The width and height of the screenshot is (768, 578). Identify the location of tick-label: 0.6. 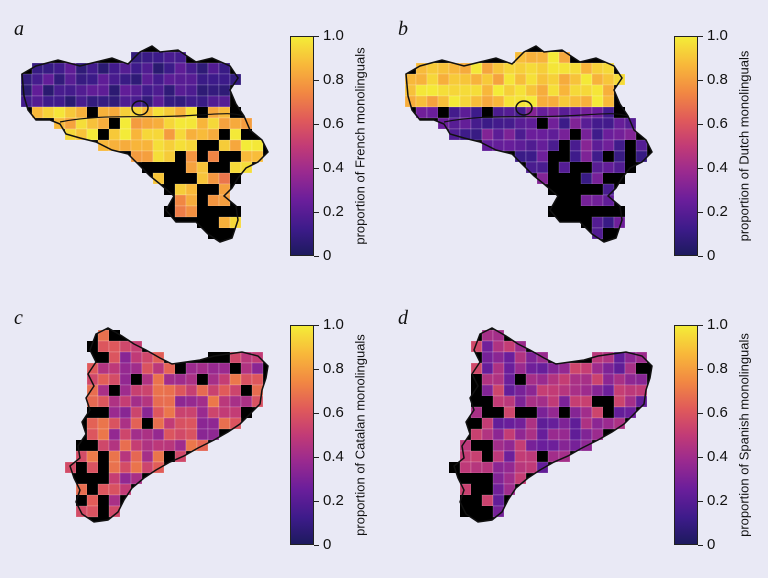
(333, 123).